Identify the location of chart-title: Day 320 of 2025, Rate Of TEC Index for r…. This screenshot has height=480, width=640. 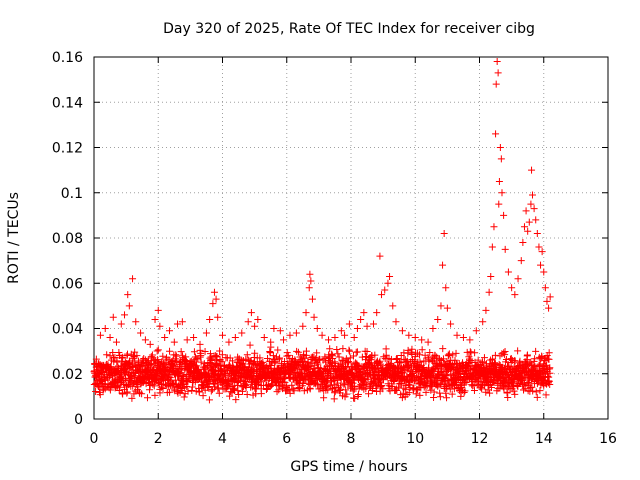
(349, 29).